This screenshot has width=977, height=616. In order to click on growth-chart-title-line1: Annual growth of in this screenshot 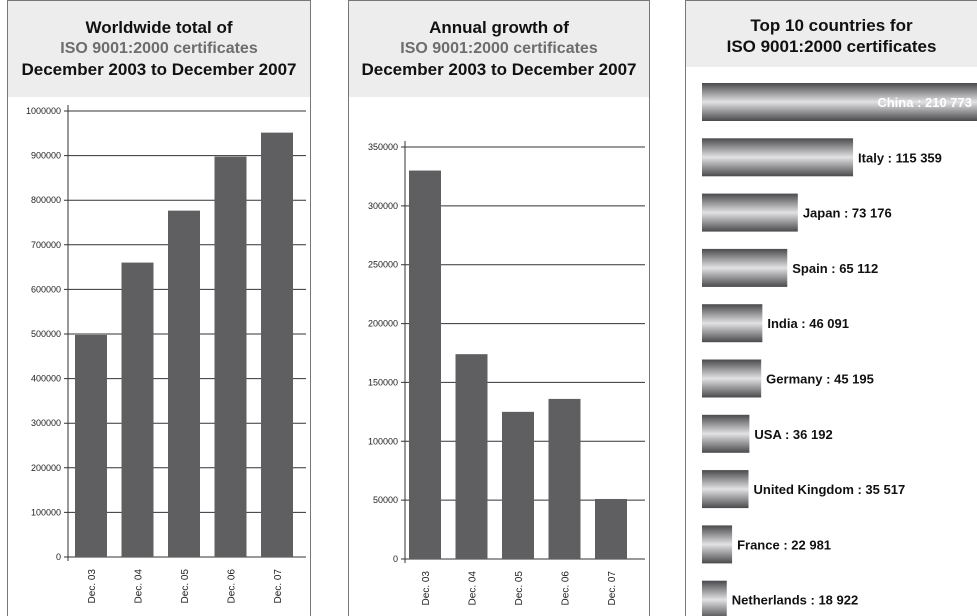, I will do `click(499, 27)`.